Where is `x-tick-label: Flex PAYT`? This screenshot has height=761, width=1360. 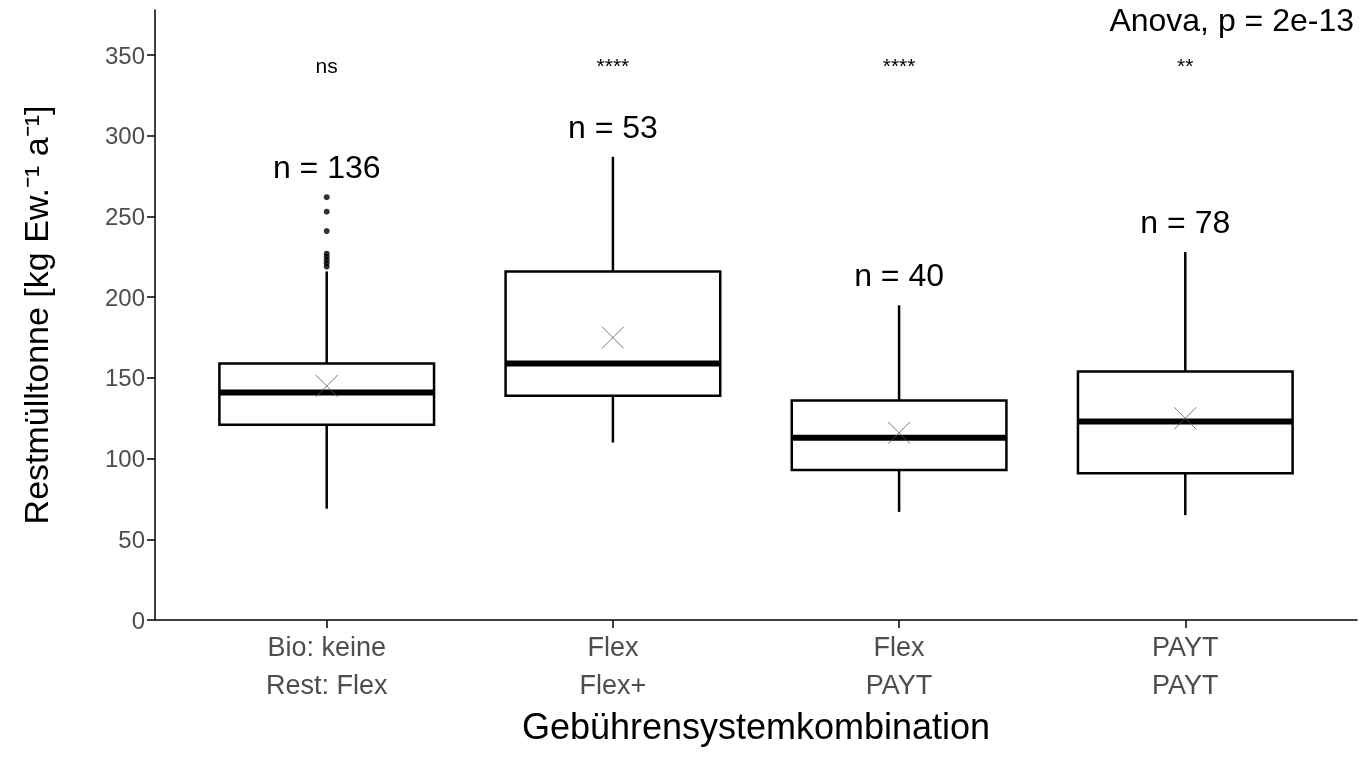 x-tick-label: Flex PAYT is located at coordinates (899, 666).